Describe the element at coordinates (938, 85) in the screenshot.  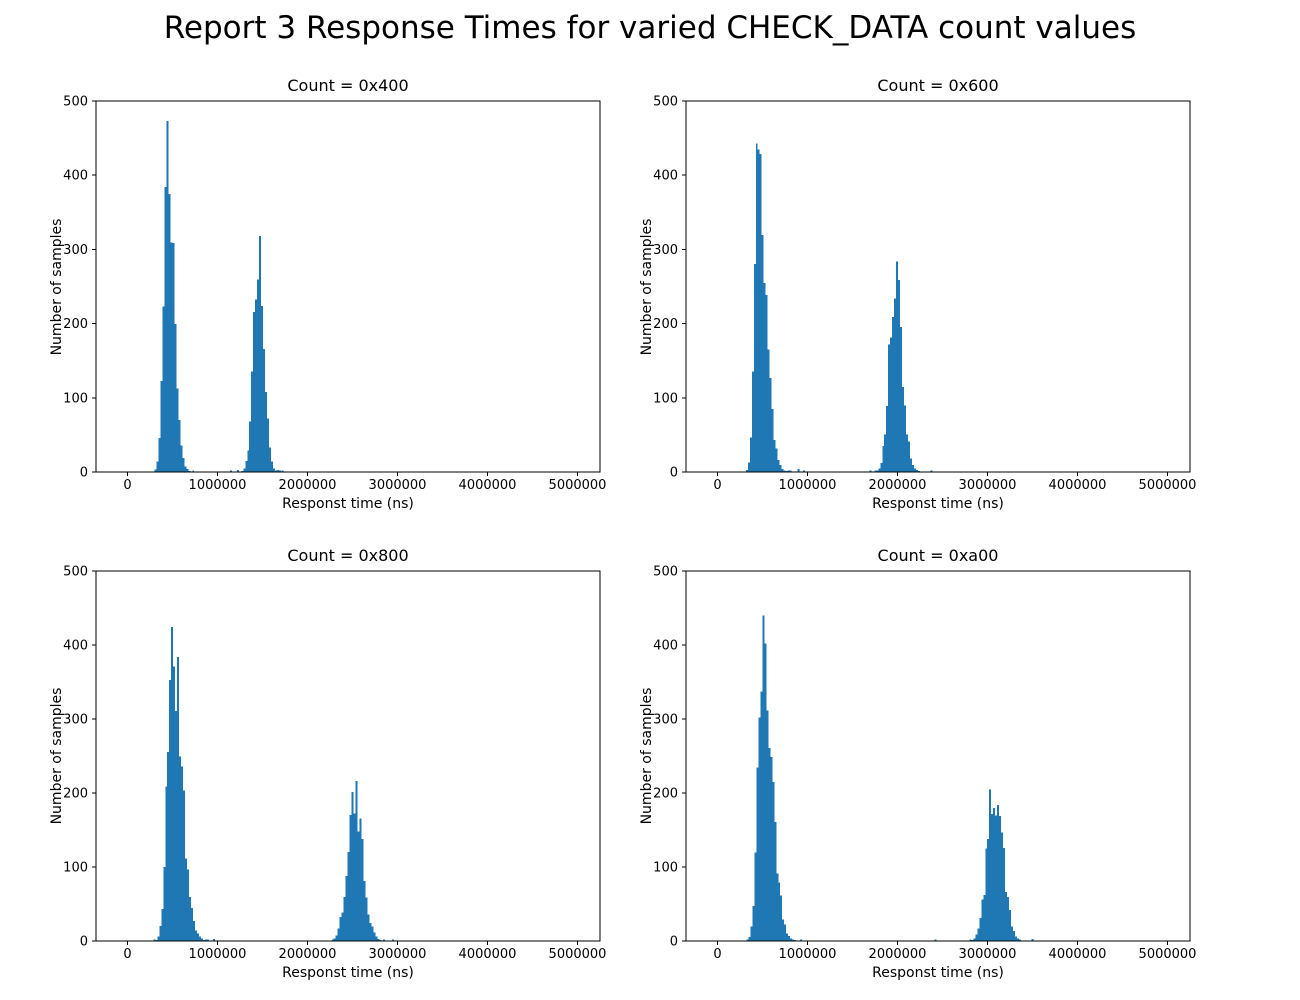
I see `subplot-title-0x600: Count = 0x600` at that location.